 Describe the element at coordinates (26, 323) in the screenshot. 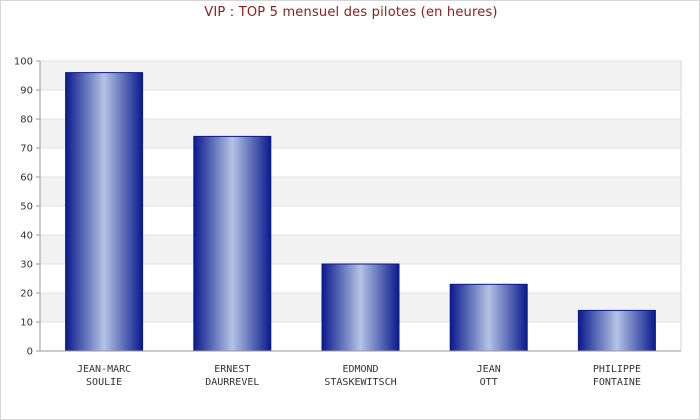

I see `y-tick-label: 10` at that location.